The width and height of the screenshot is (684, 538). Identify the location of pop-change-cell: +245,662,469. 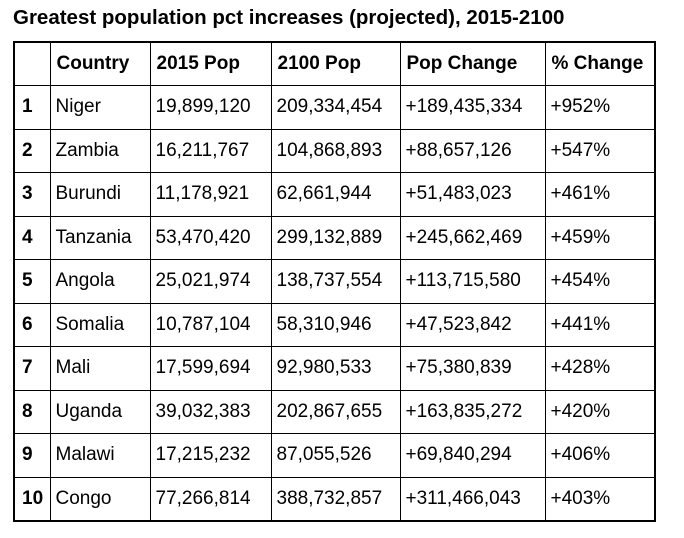
(472, 237).